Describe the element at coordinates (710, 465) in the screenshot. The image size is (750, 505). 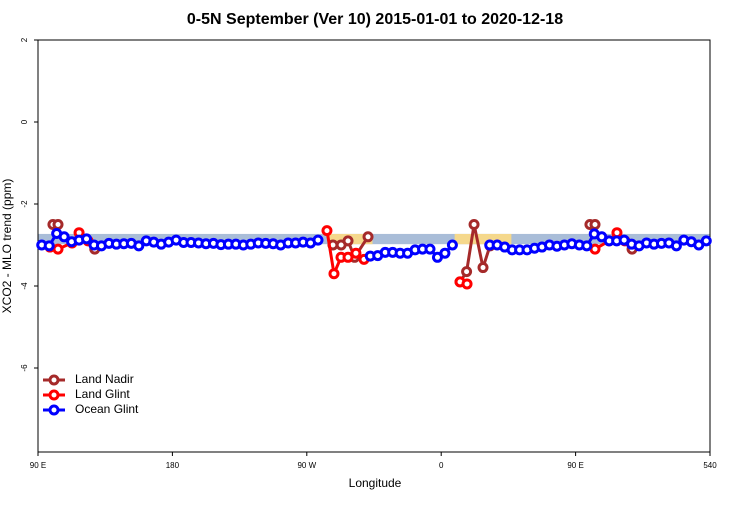
I see `x-tick-label: 540` at that location.